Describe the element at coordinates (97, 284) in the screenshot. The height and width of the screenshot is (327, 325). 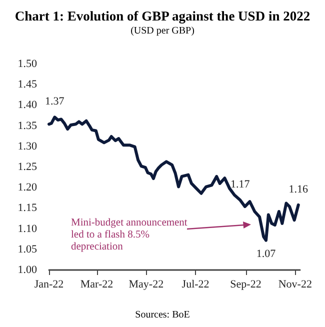
I see `x-tick-label: Mar-22` at that location.